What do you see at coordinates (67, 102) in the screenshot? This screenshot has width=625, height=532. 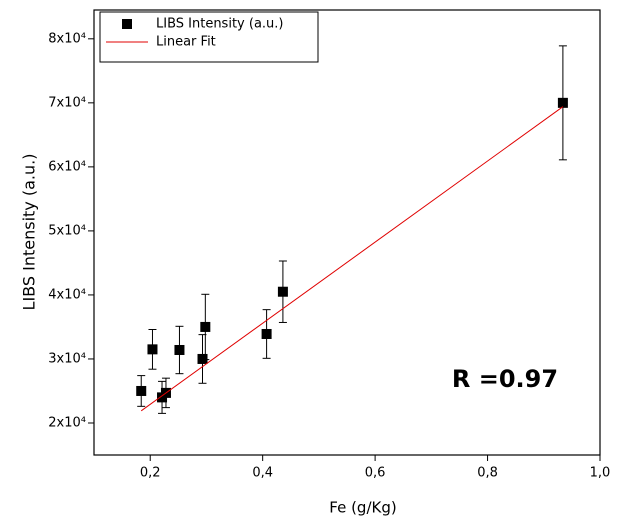 I see `y-tick-label: 7x10⁴` at bounding box center [67, 102].